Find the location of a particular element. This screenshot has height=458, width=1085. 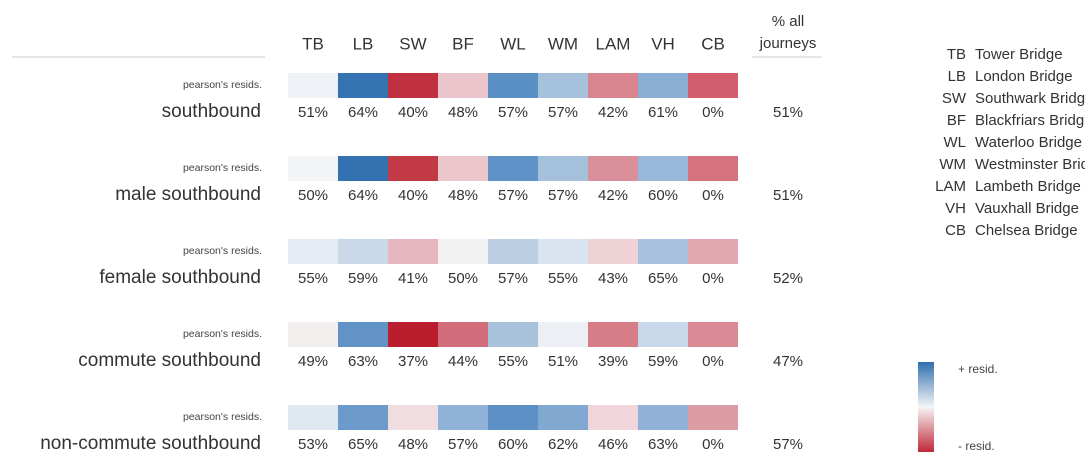

legend-abbr: VH is located at coordinates (955, 208).